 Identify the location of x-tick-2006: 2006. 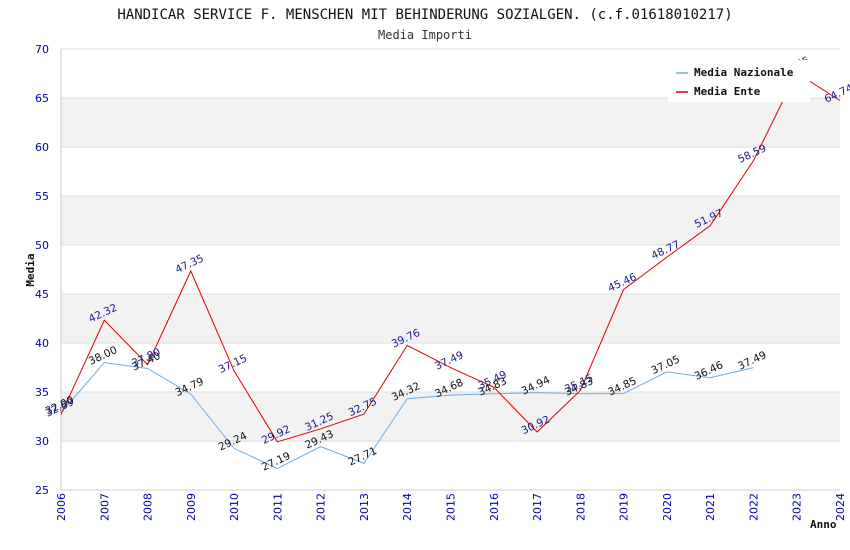
(61, 507).